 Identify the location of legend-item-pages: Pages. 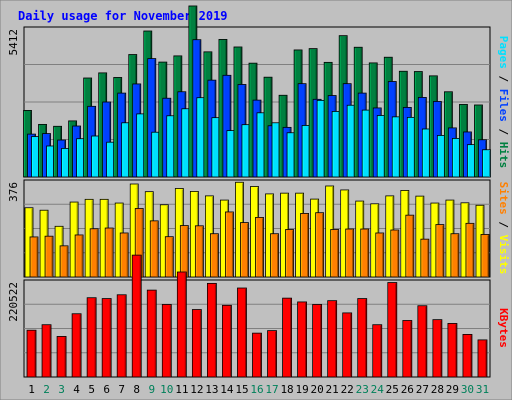
(503, 52).